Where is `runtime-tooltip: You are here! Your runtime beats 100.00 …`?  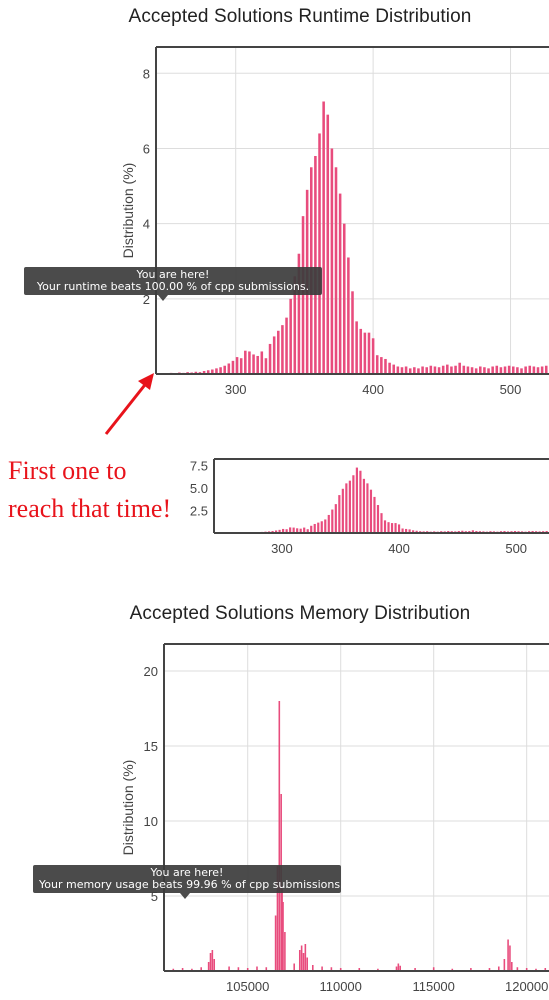 runtime-tooltip: You are here! Your runtime beats 100.00 … is located at coordinates (173, 284).